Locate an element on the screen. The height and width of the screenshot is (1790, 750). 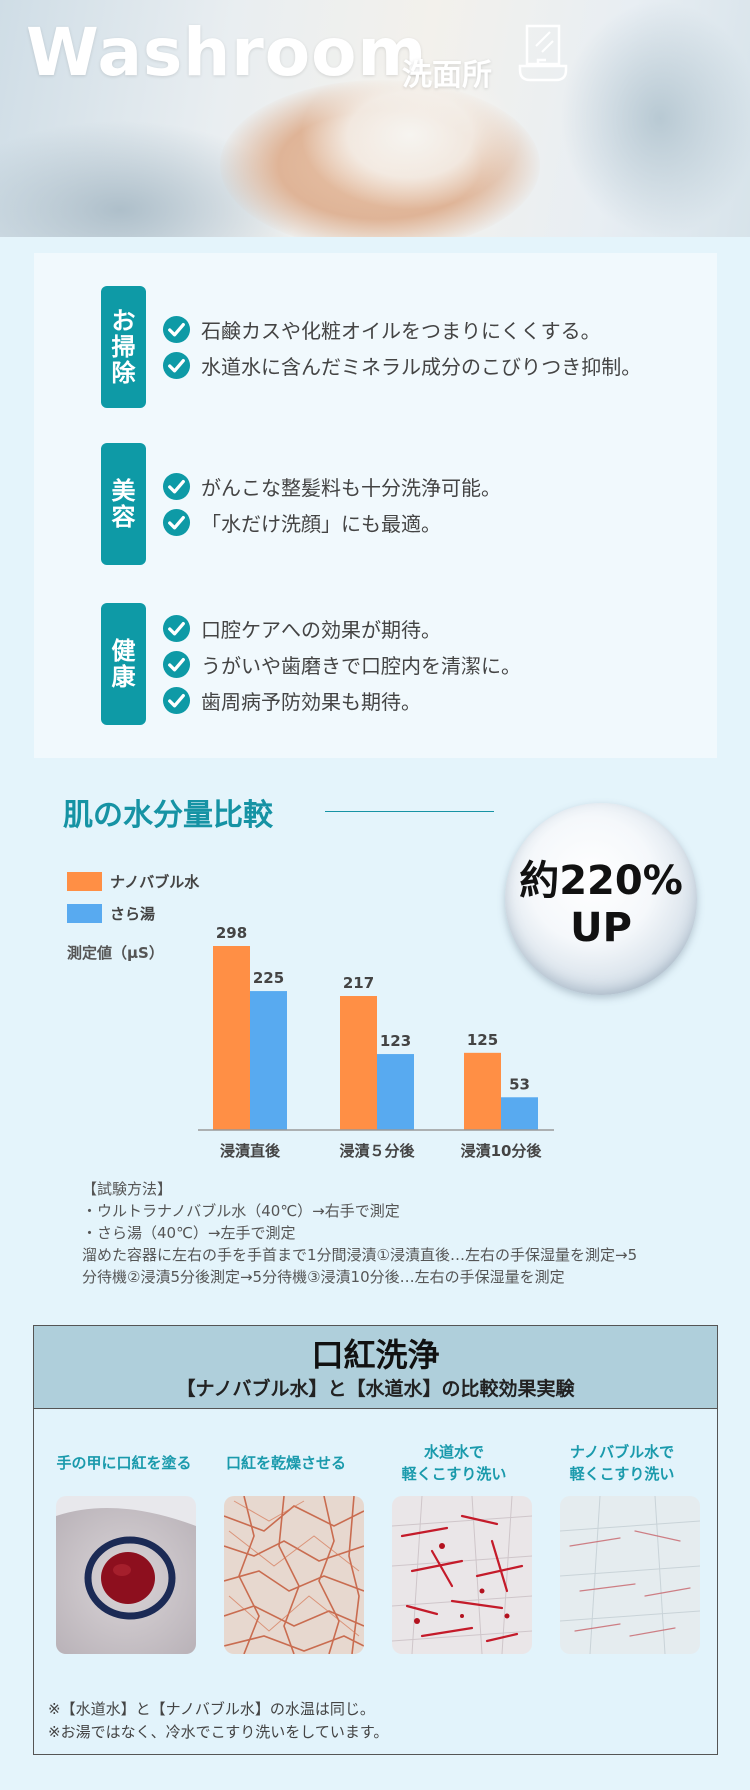
tap-water-result-photo is located at coordinates (462, 1575).